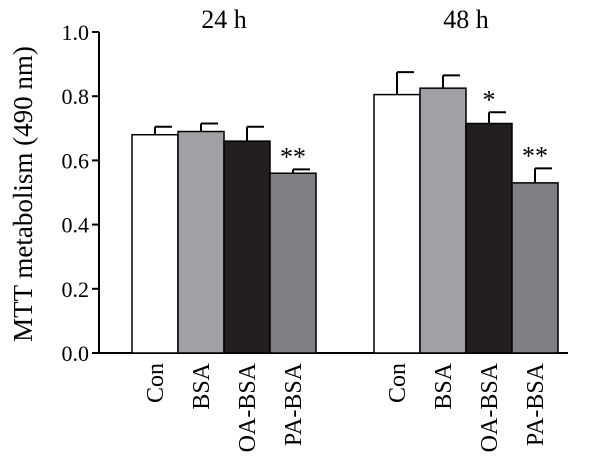  Describe the element at coordinates (76, 32) in the screenshot. I see `y-tick-label: 1.0` at that location.